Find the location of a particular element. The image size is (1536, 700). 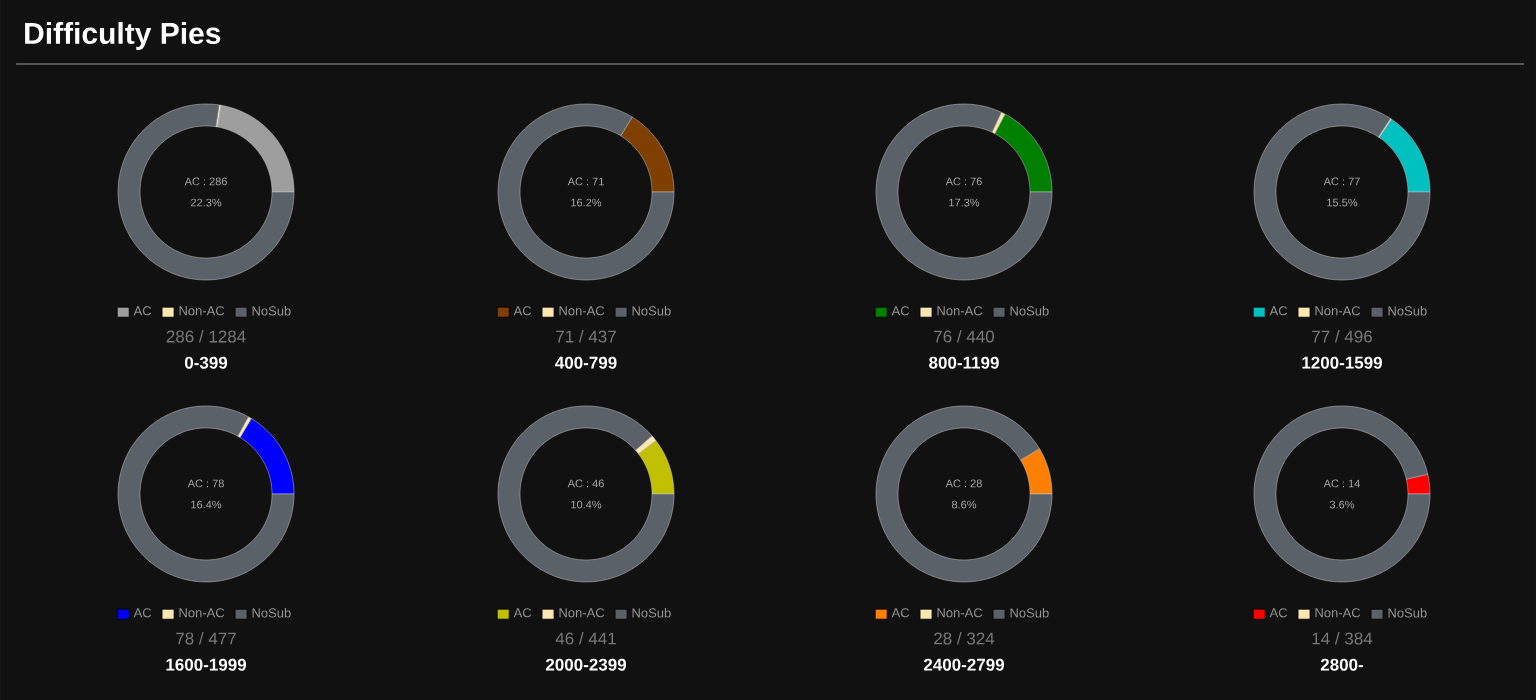

text: 2000-2399 is located at coordinates (585, 664).